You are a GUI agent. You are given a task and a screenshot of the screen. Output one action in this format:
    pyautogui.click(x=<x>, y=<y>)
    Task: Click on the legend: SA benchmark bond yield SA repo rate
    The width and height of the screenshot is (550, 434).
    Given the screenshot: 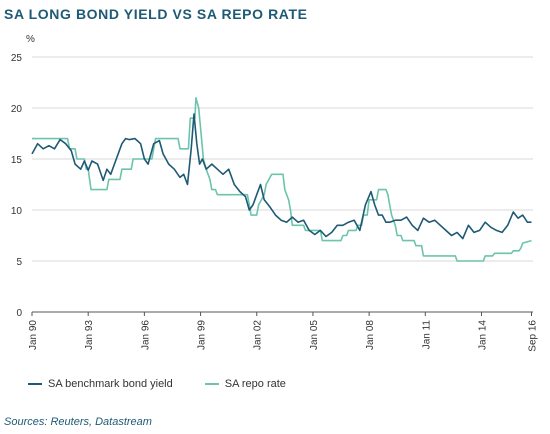 What is the action you would take?
    pyautogui.click(x=157, y=384)
    